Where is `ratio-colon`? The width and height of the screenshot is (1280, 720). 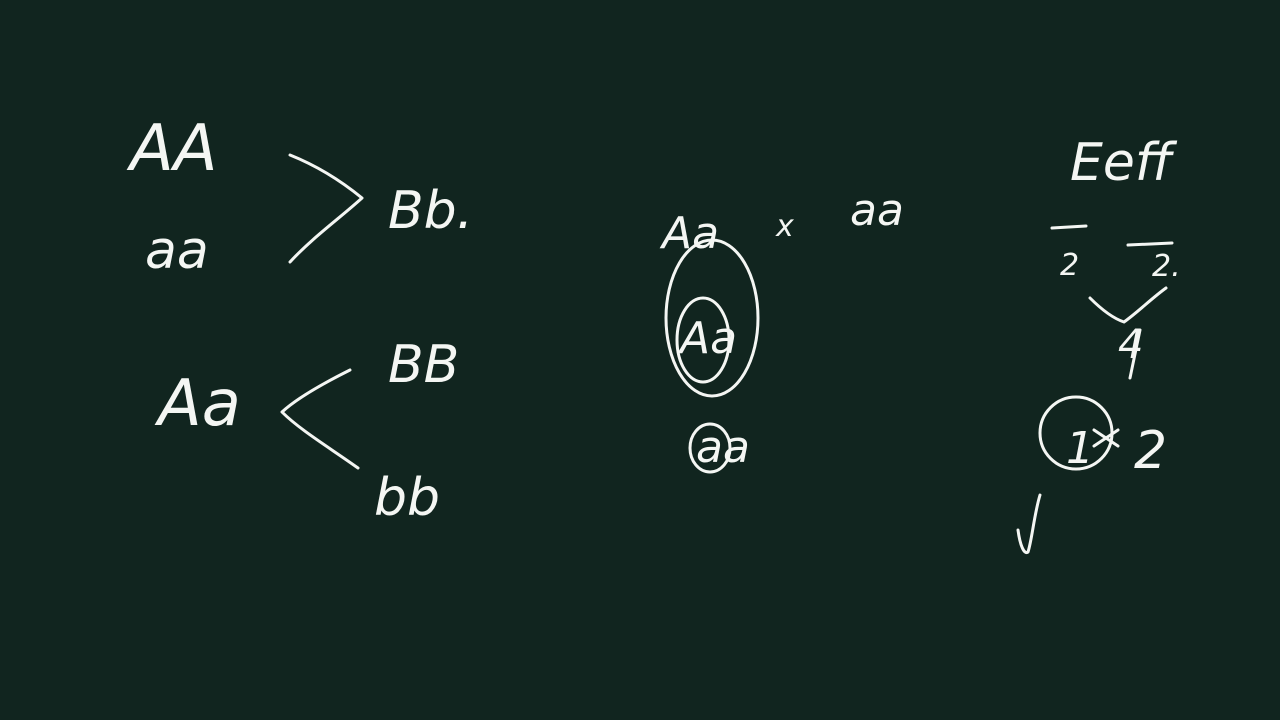
ratio-colon is located at coordinates (1106, 438).